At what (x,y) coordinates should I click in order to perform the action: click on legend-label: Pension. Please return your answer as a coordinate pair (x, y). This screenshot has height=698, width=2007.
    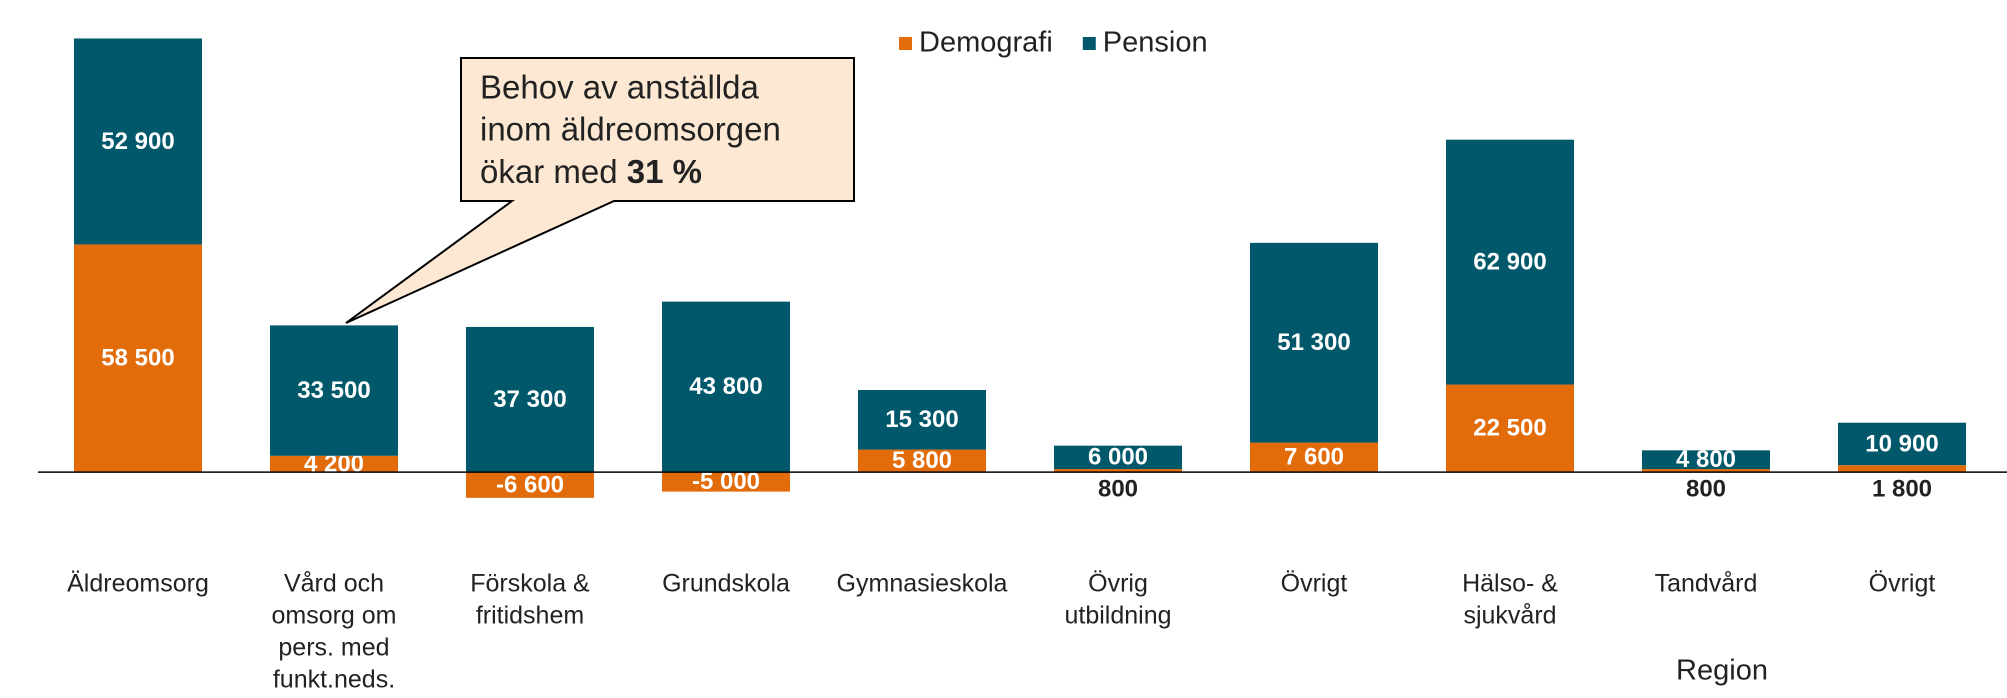
    Looking at the image, I should click on (1155, 43).